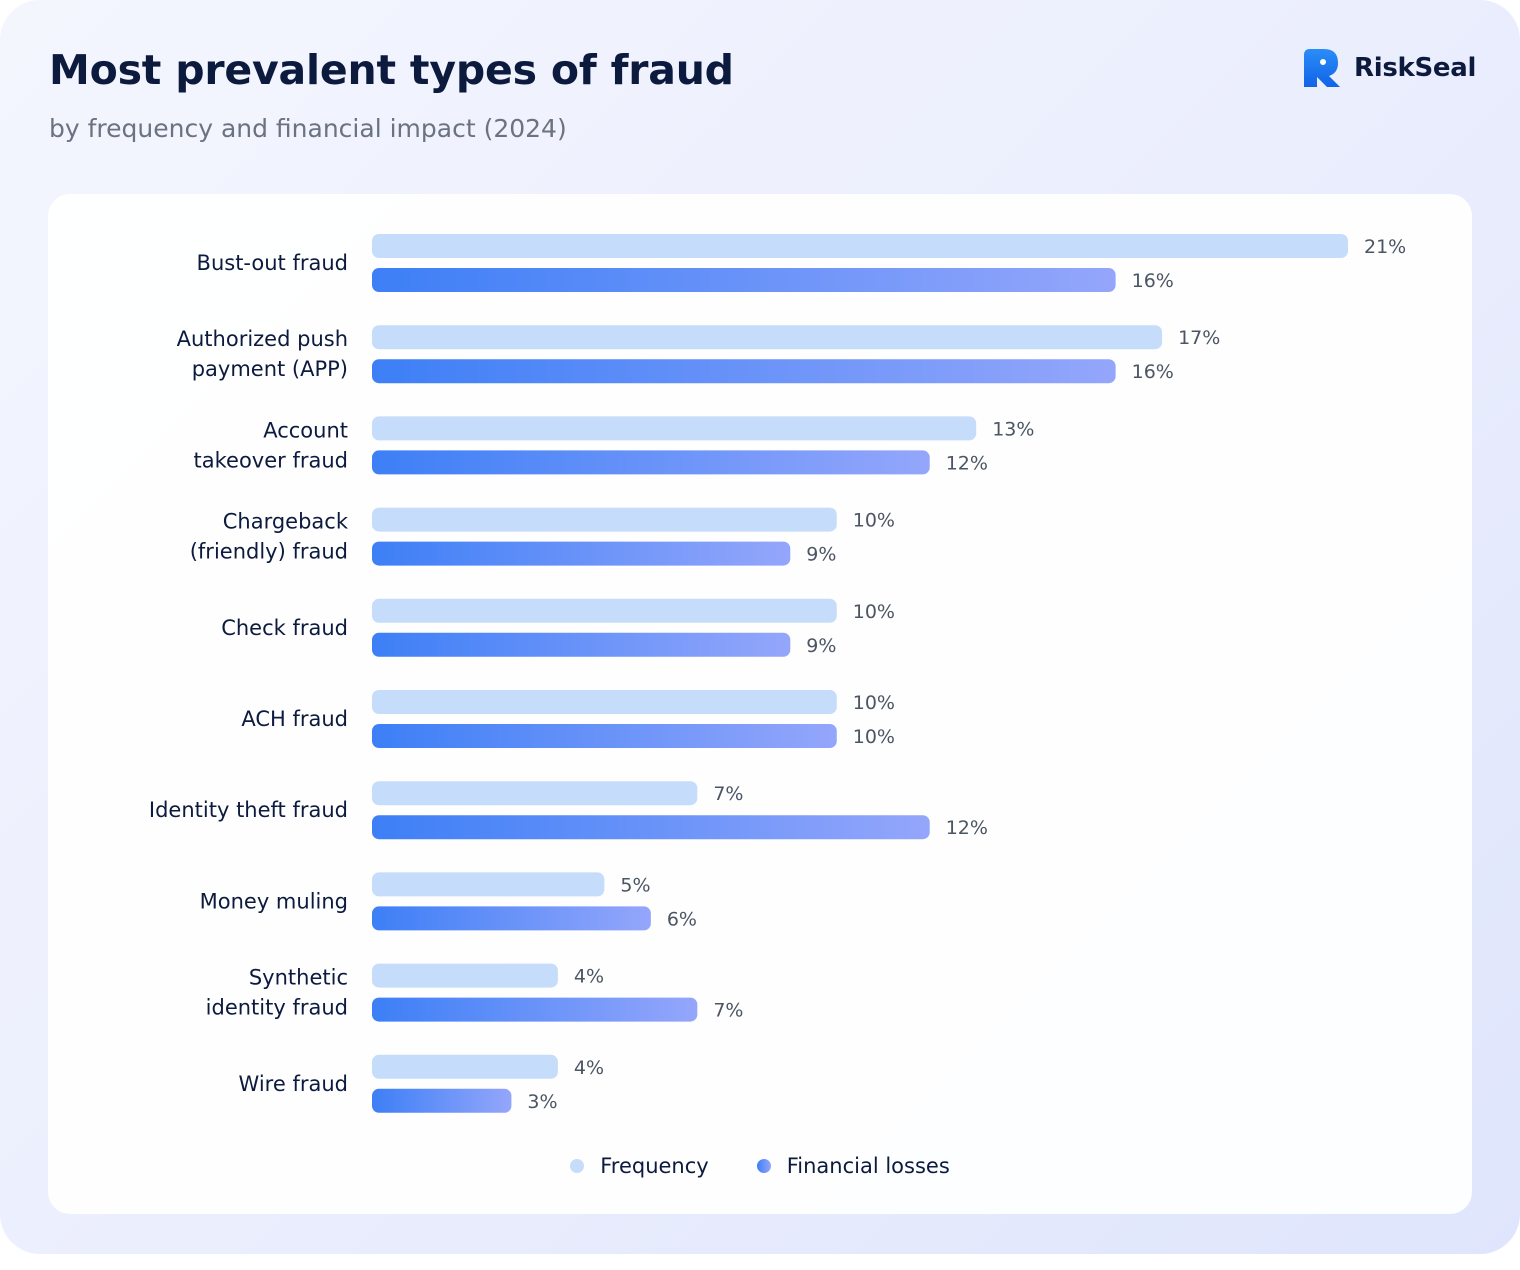 The width and height of the screenshot is (1520, 1270). What do you see at coordinates (728, 1011) in the screenshot?
I see `financial-losses-value-label: 7%` at bounding box center [728, 1011].